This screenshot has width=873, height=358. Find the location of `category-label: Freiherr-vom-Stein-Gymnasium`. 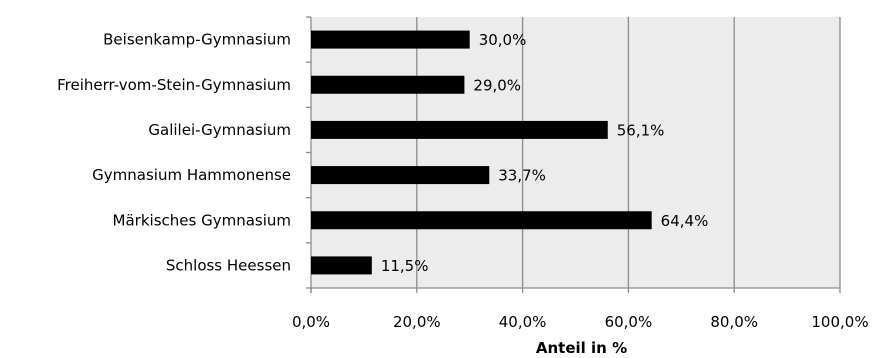

category-label: Freiherr-vom-Stein-Gymnasium is located at coordinates (174, 85).